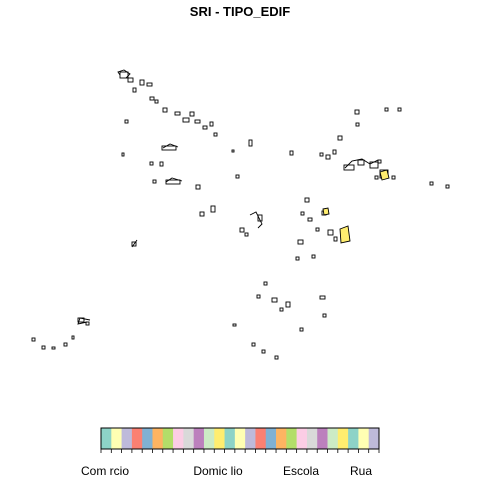 Image resolution: width=480 pixels, height=480 pixels. What do you see at coordinates (240, 11) in the screenshot?
I see `map-title: SRI - TIPO_EDIF` at bounding box center [240, 11].